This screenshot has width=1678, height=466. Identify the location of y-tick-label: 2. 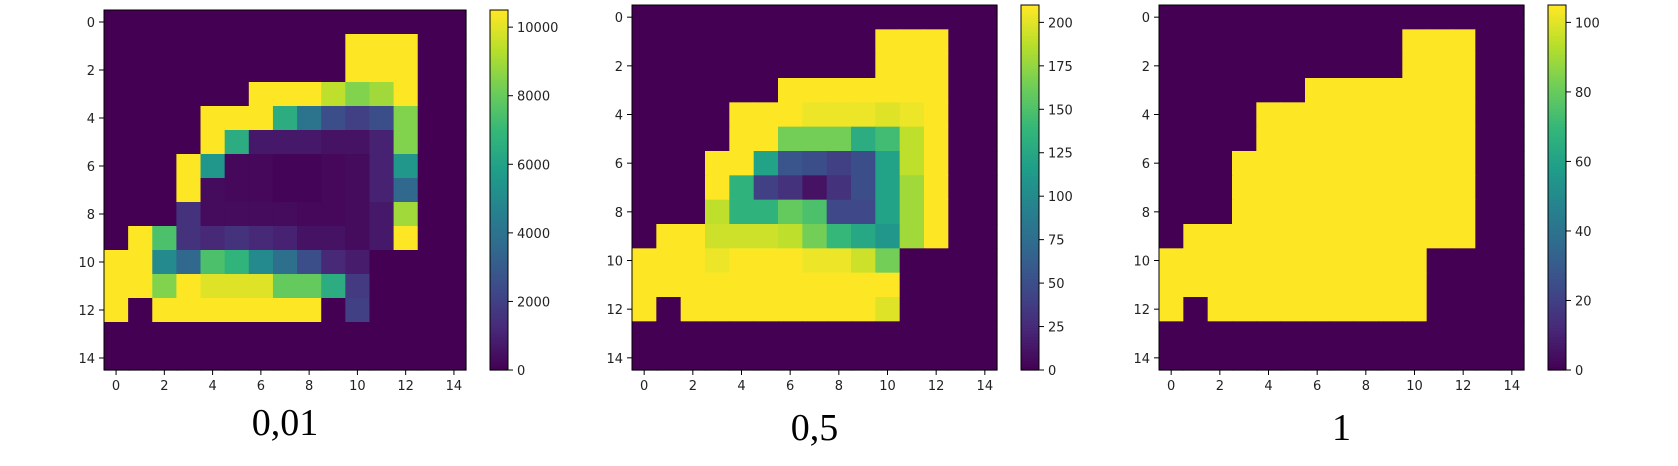
(619, 67).